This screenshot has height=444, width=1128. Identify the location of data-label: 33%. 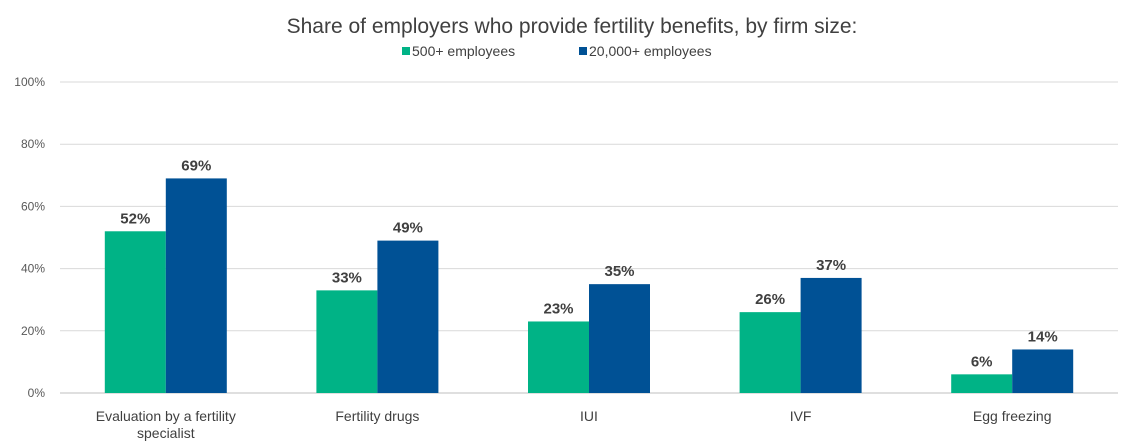
(347, 277).